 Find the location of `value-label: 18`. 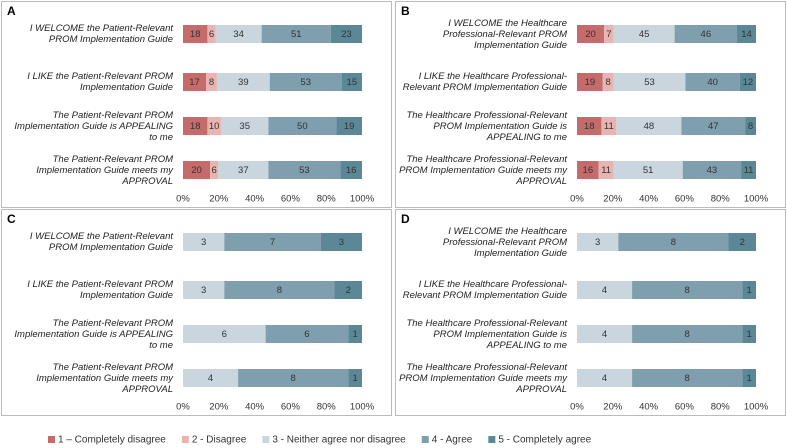

value-label: 18 is located at coordinates (195, 34).